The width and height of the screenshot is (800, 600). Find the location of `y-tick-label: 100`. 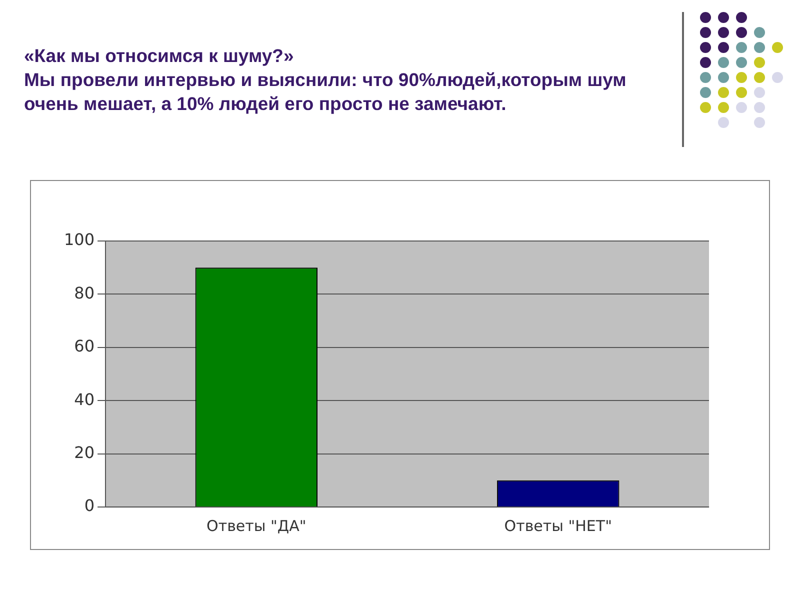

y-tick-label: 100 is located at coordinates (79, 240).